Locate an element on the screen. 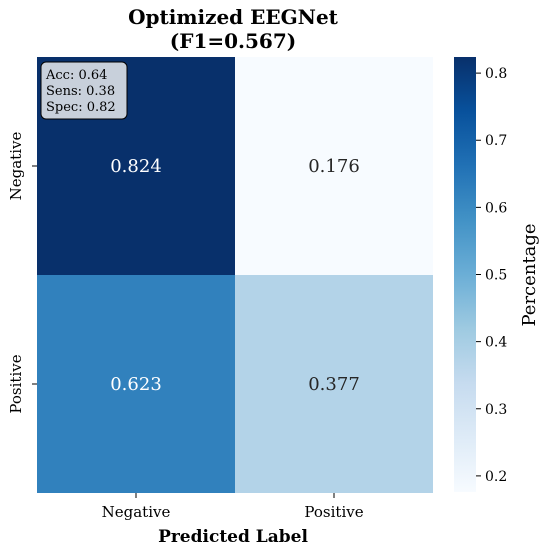 Image resolution: width=550 pixels, height=557 pixels. chart-title-line1: Optimized EEGNet is located at coordinates (233, 17).